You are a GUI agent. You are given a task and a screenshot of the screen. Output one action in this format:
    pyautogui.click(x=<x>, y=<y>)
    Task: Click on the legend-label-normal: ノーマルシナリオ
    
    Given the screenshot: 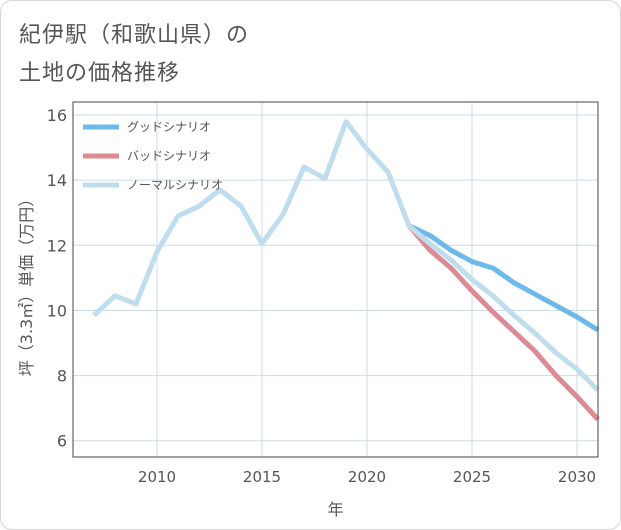 What is the action you would take?
    pyautogui.click(x=175, y=185)
    